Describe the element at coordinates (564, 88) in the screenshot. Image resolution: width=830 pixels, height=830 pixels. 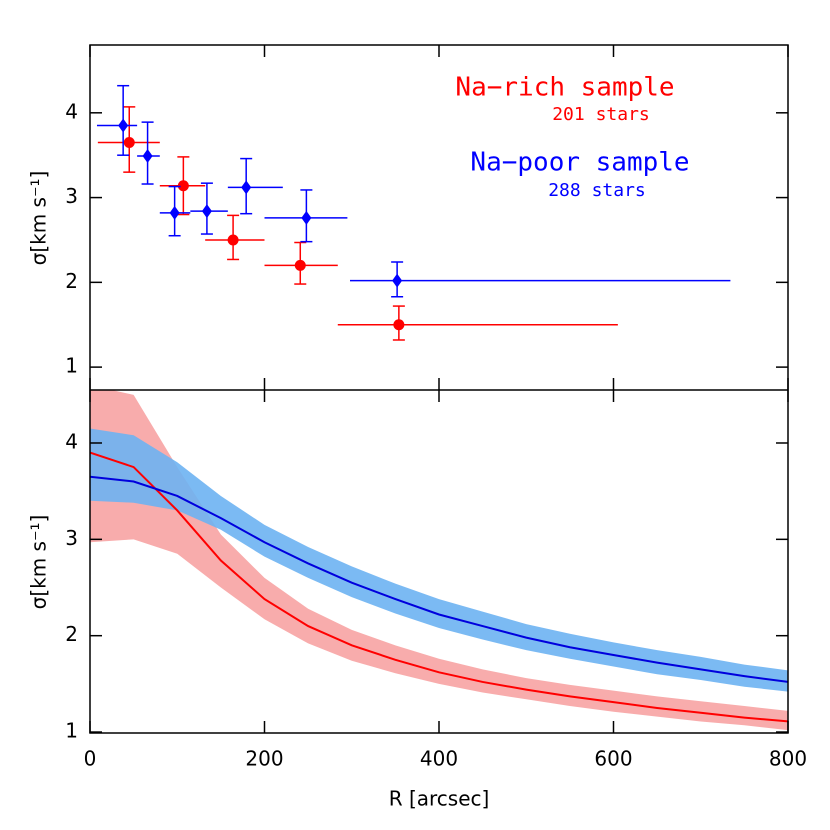
I see `legend-label: Na−rich sample` at that location.